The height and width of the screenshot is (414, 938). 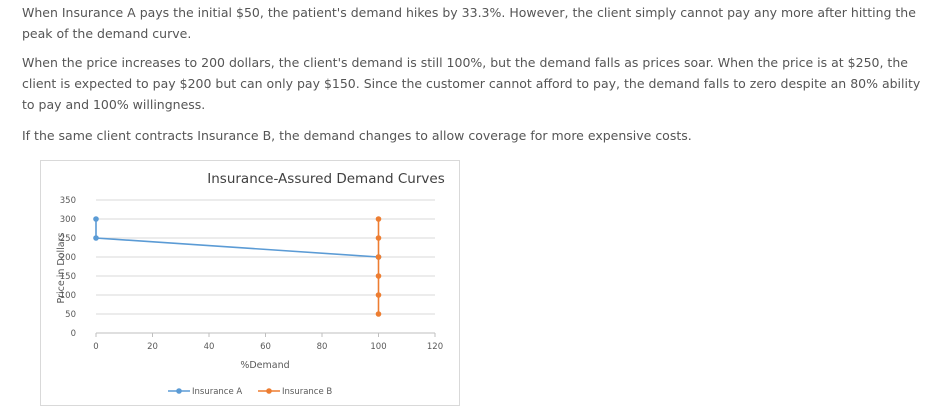 I want to click on chart-title: Insurance-Assured Demand Curves, so click(x=326, y=179).